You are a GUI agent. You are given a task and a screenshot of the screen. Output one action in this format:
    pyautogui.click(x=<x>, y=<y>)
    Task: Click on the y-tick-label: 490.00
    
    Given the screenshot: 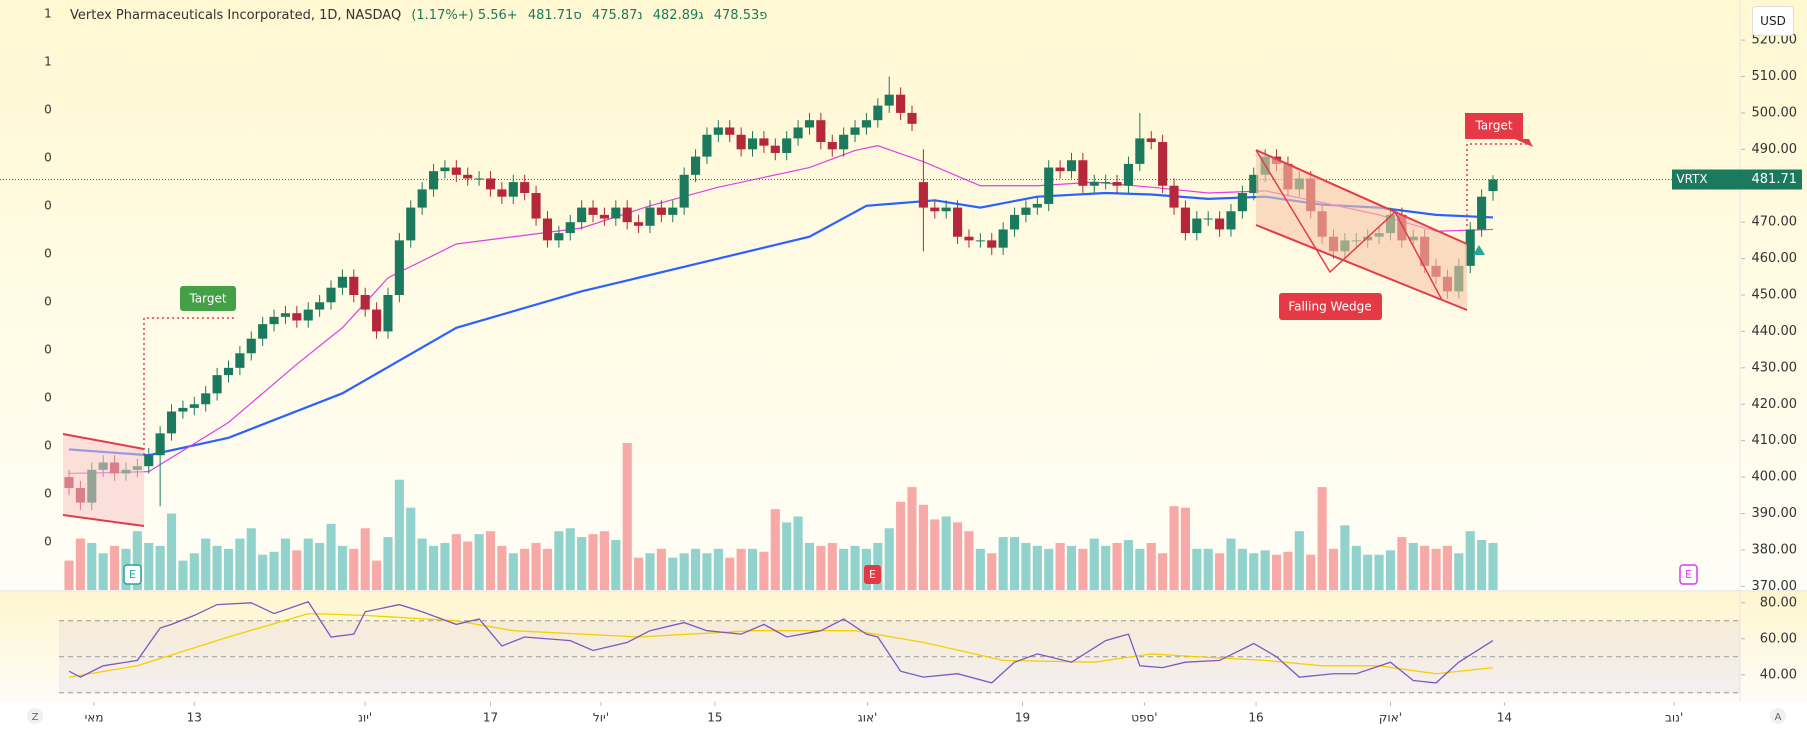 What is the action you would take?
    pyautogui.click(x=1775, y=149)
    